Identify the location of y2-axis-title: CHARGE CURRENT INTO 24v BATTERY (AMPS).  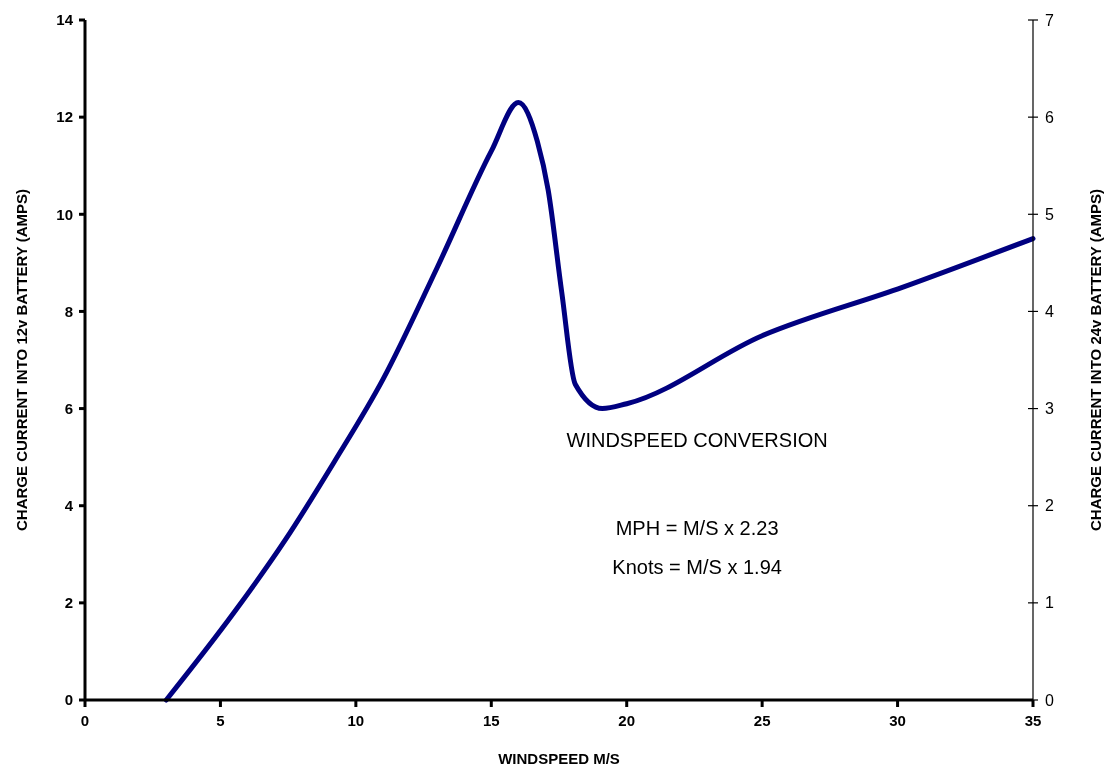
(1096, 360).